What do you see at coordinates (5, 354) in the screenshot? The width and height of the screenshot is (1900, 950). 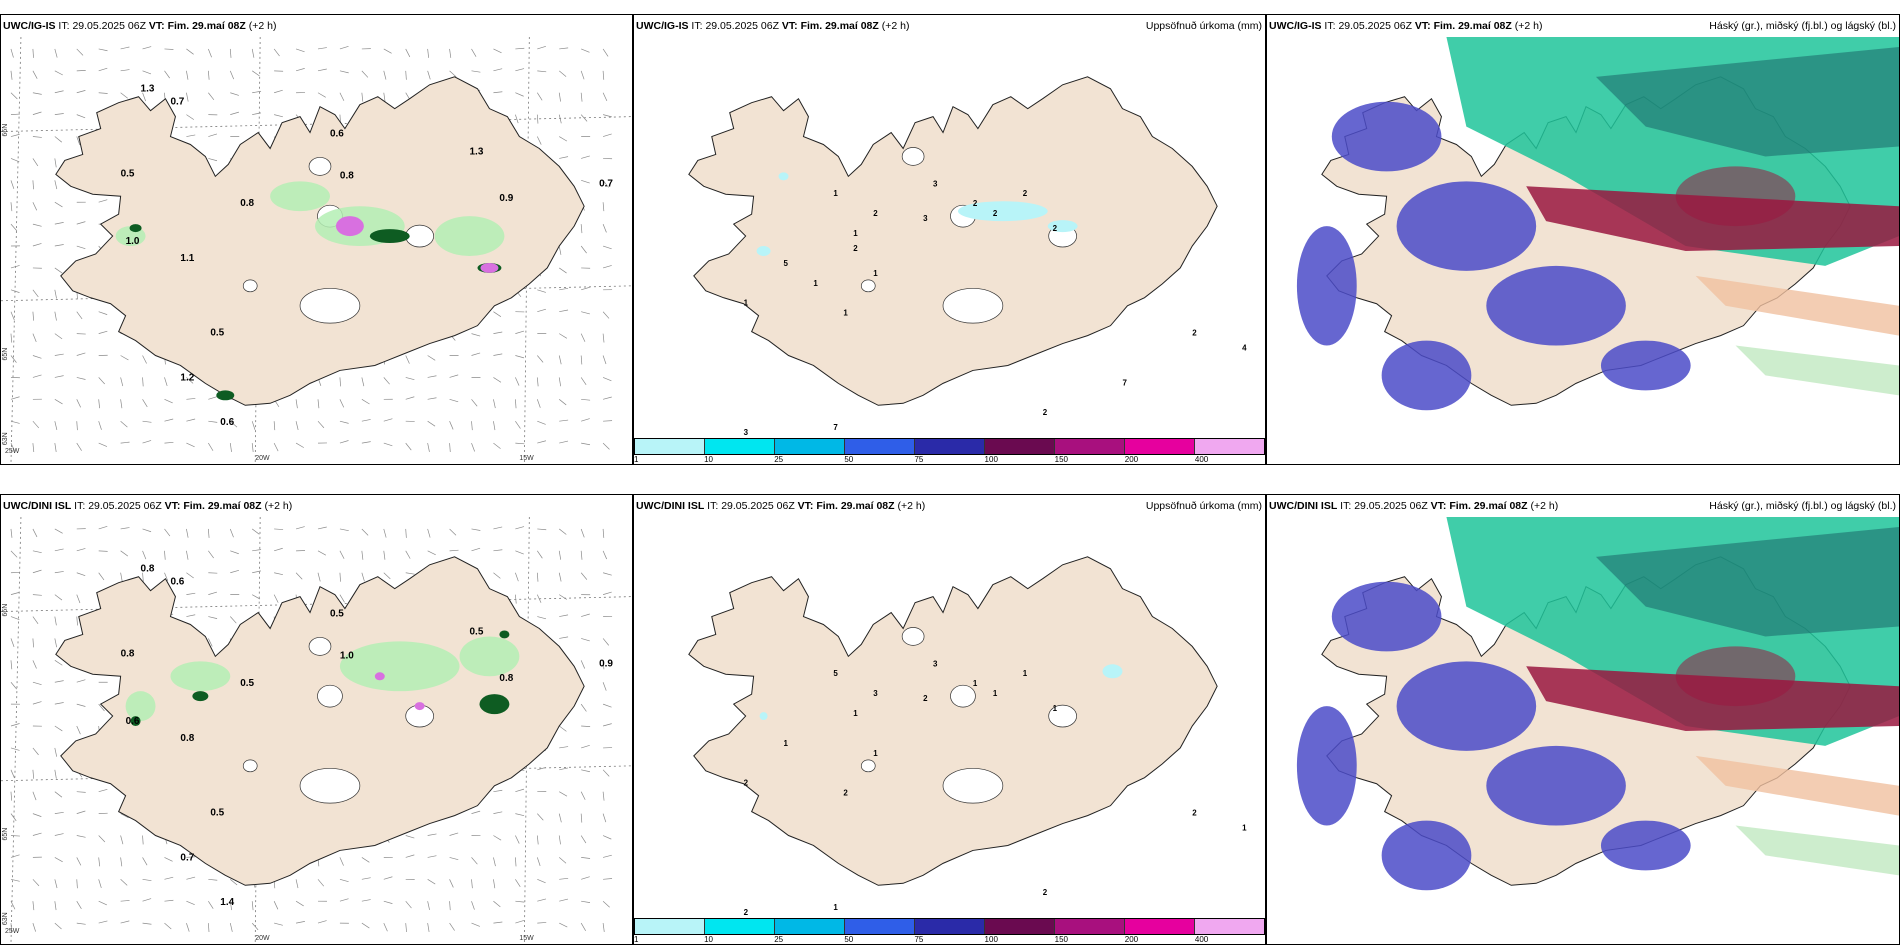 I see `latitude-label: 65N` at bounding box center [5, 354].